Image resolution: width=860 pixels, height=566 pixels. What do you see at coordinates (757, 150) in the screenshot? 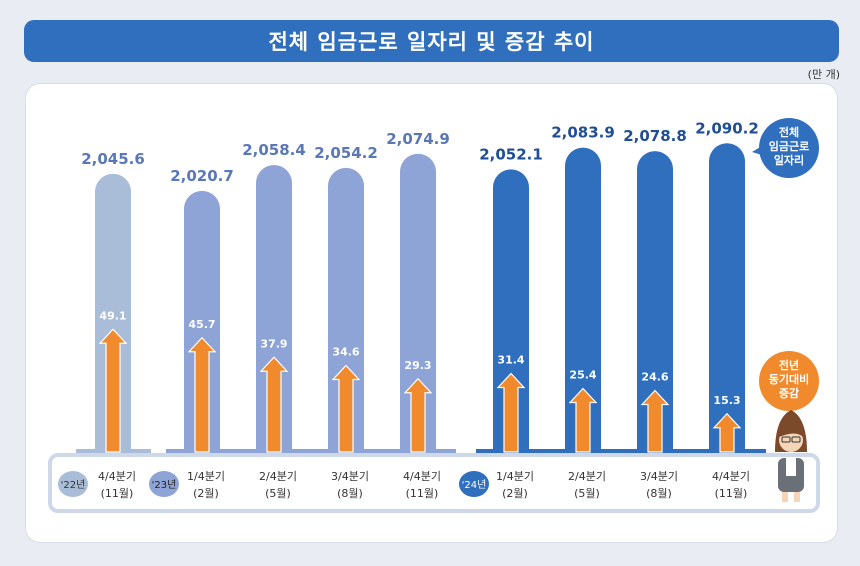
I see `legend-total-pointer` at bounding box center [757, 150].